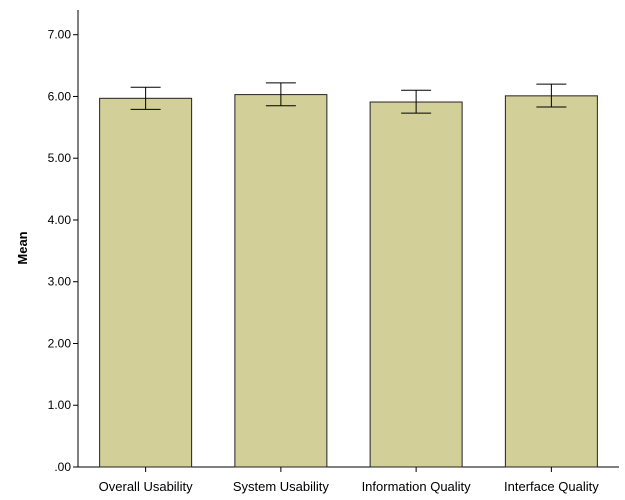 Image resolution: width=625 pixels, height=500 pixels. Describe the element at coordinates (22, 247) in the screenshot. I see `y-axis-title: Mean` at that location.